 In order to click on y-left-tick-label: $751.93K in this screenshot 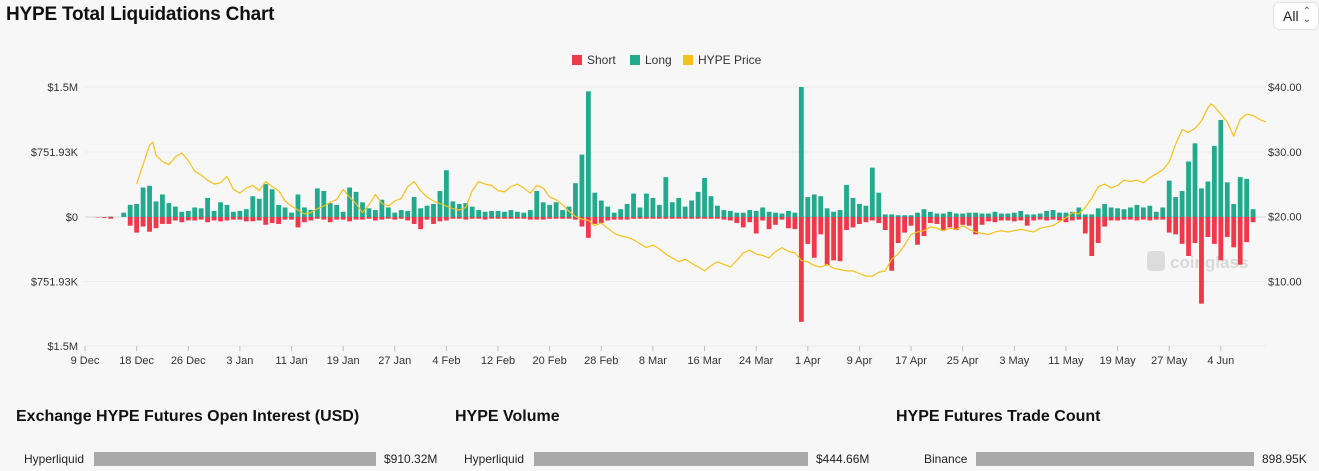, I will do `click(55, 153)`.